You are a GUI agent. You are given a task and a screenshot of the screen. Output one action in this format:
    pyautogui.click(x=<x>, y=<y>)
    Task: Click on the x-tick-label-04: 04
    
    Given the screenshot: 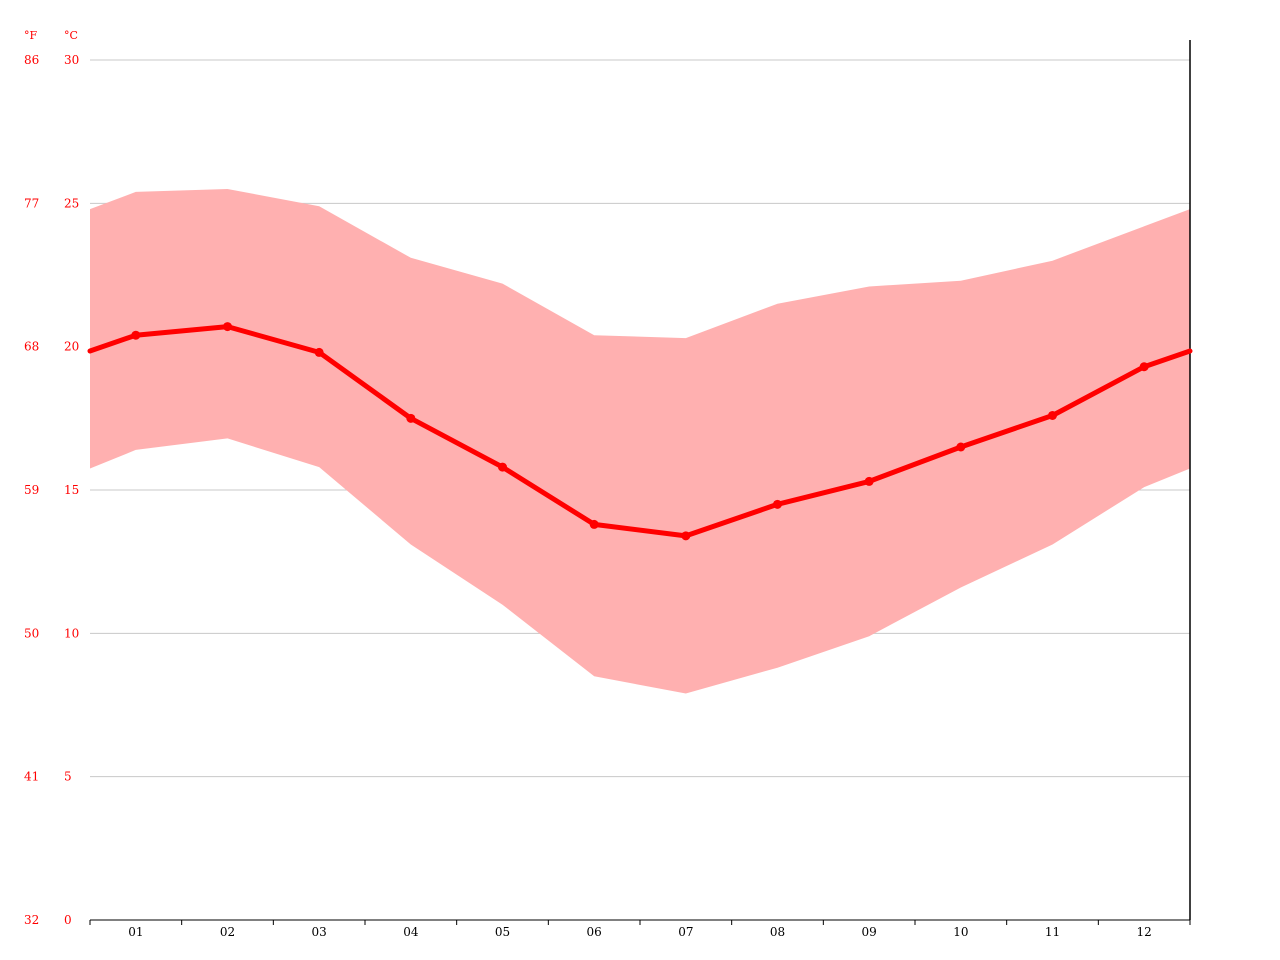 What is the action you would take?
    pyautogui.click(x=411, y=932)
    